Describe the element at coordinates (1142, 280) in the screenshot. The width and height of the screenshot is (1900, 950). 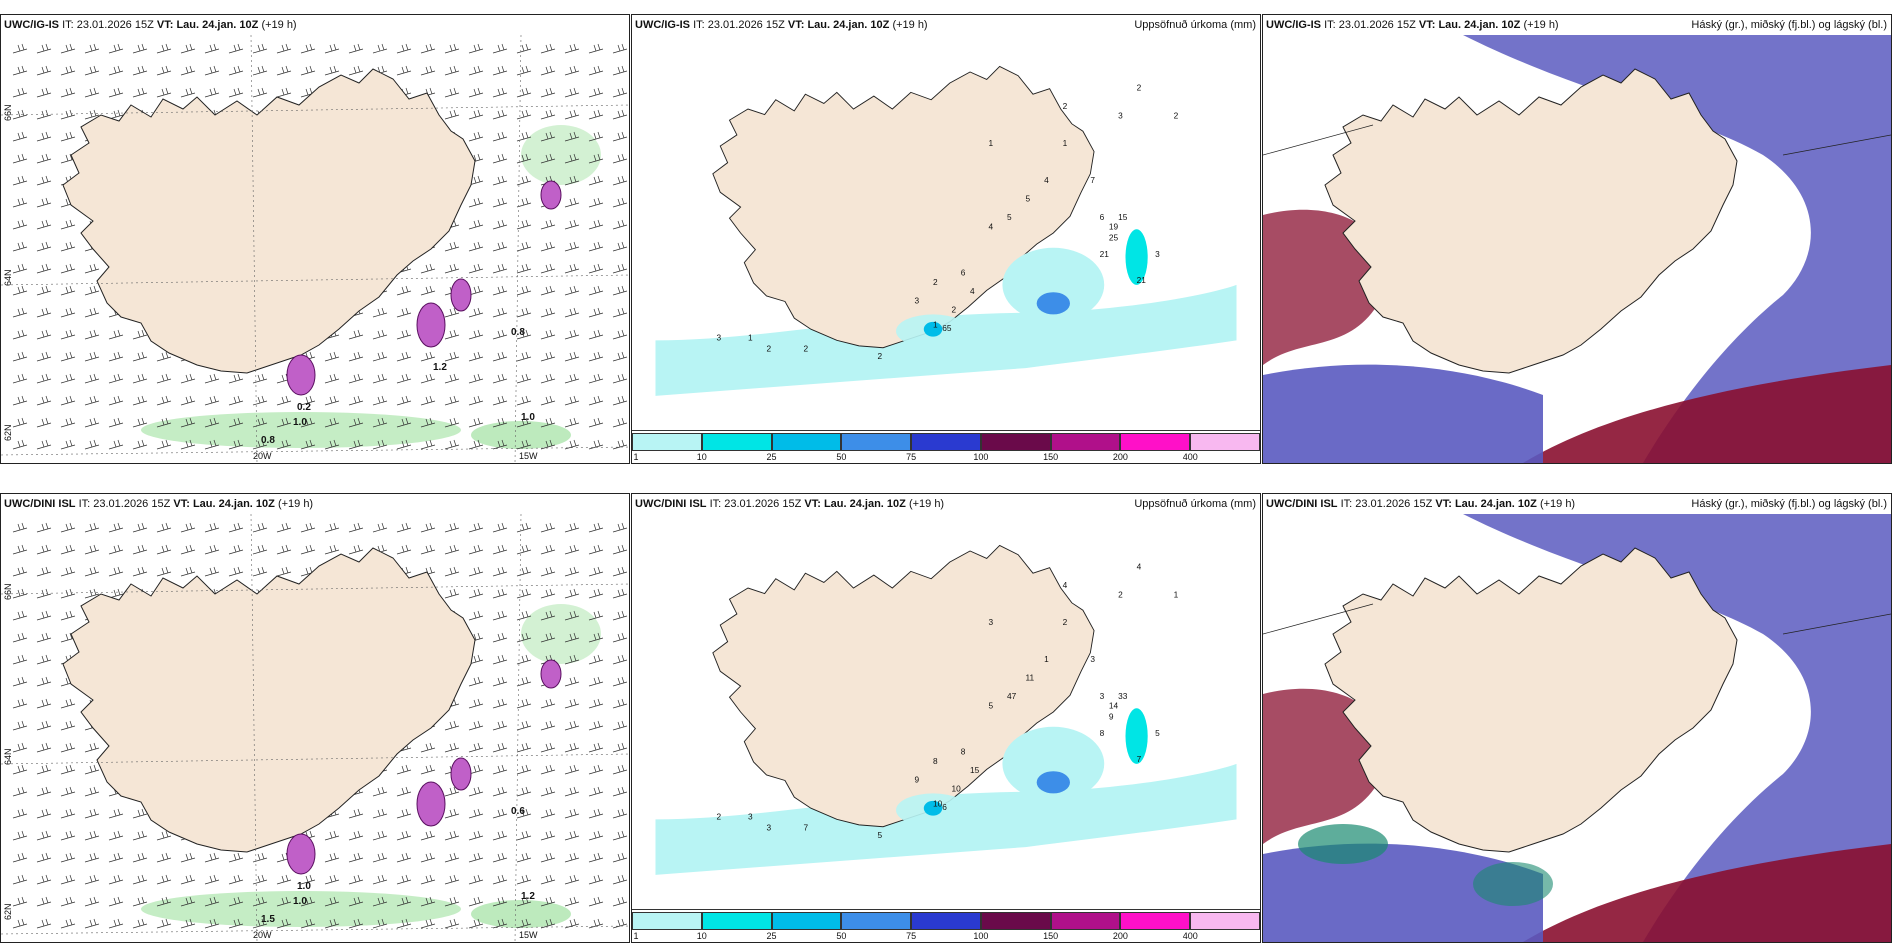
I see `precip-value-label: 21` at that location.